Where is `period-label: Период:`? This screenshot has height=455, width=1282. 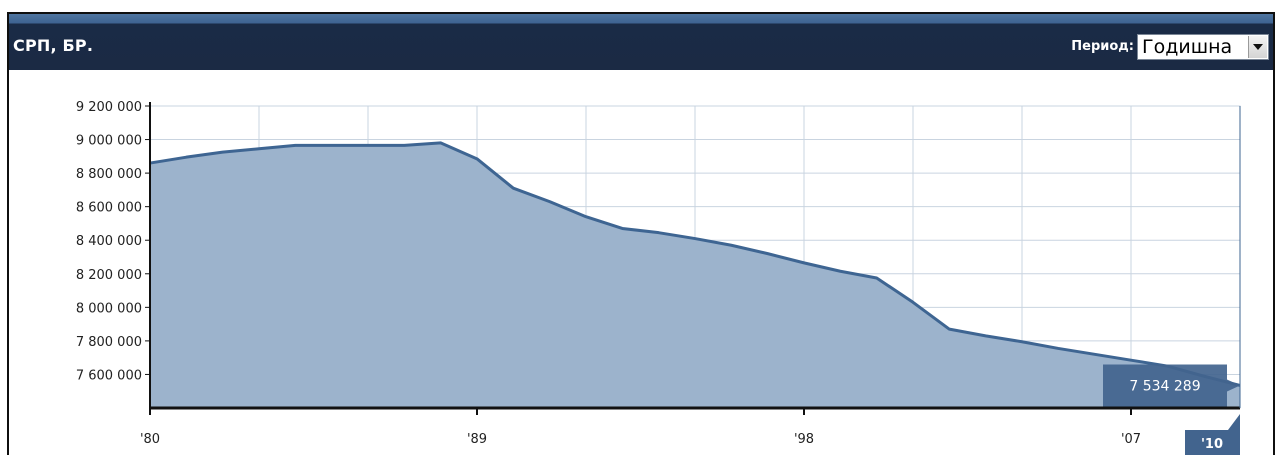
period-label: Период: is located at coordinates (1102, 46).